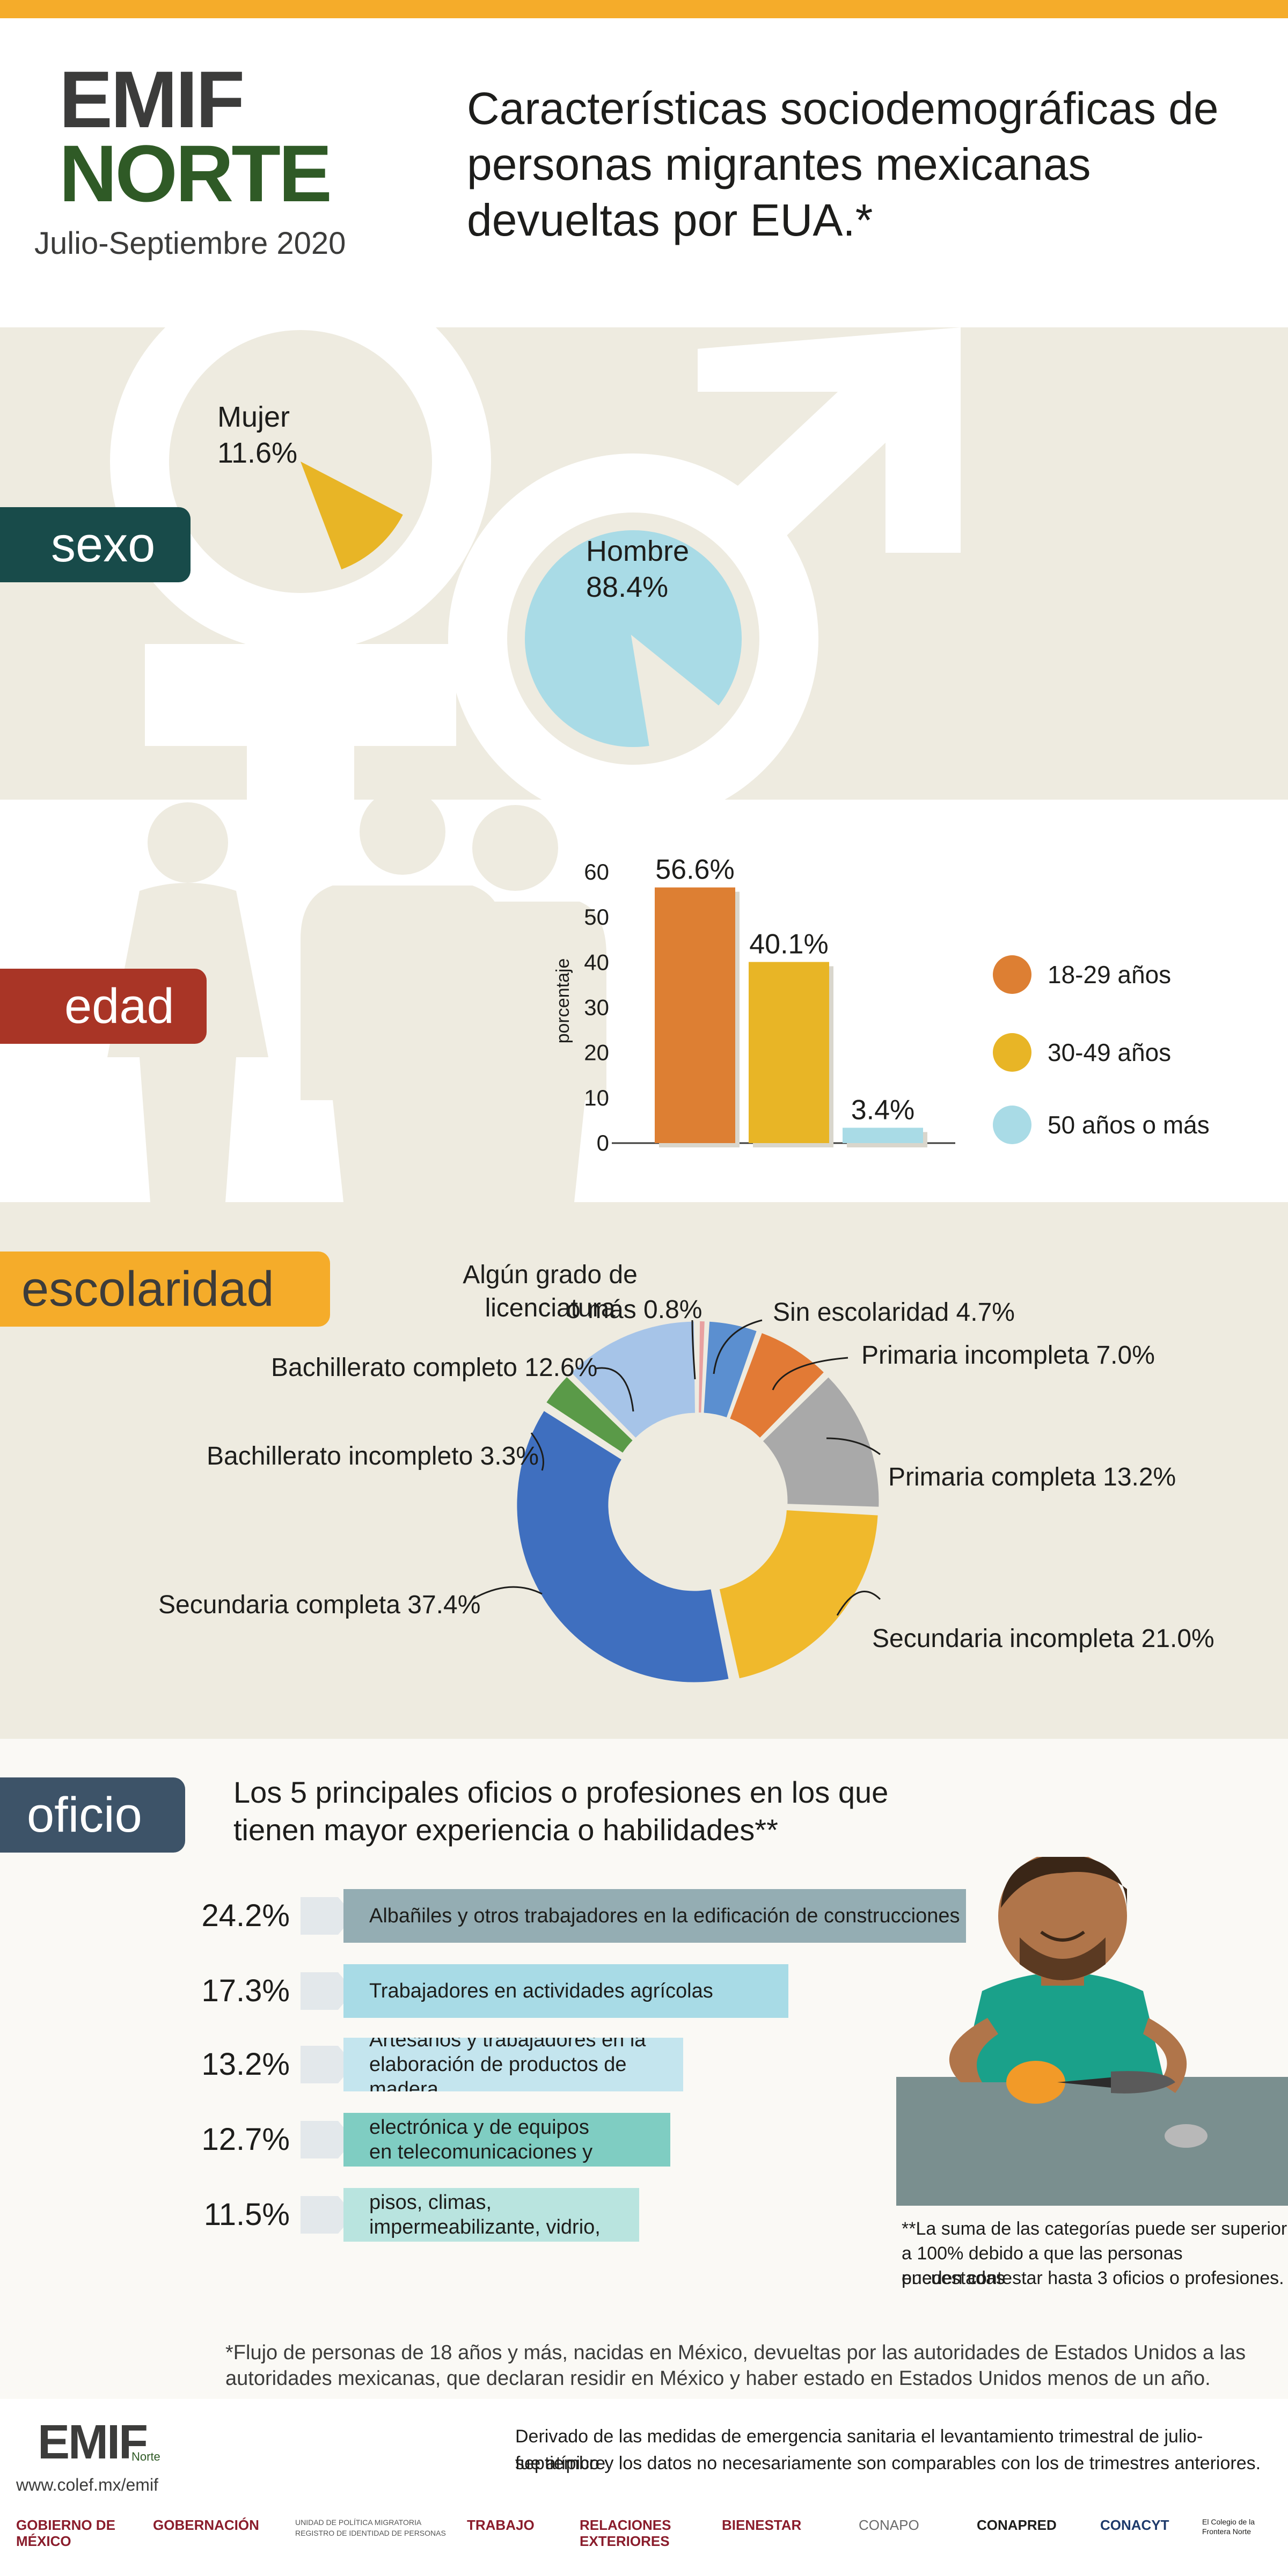 The height and width of the screenshot is (2576, 1288). Describe the element at coordinates (480, 2201) in the screenshot. I see `oficio-bar-label-1: Yeseros, instaladores de pisos, climas,` at that location.